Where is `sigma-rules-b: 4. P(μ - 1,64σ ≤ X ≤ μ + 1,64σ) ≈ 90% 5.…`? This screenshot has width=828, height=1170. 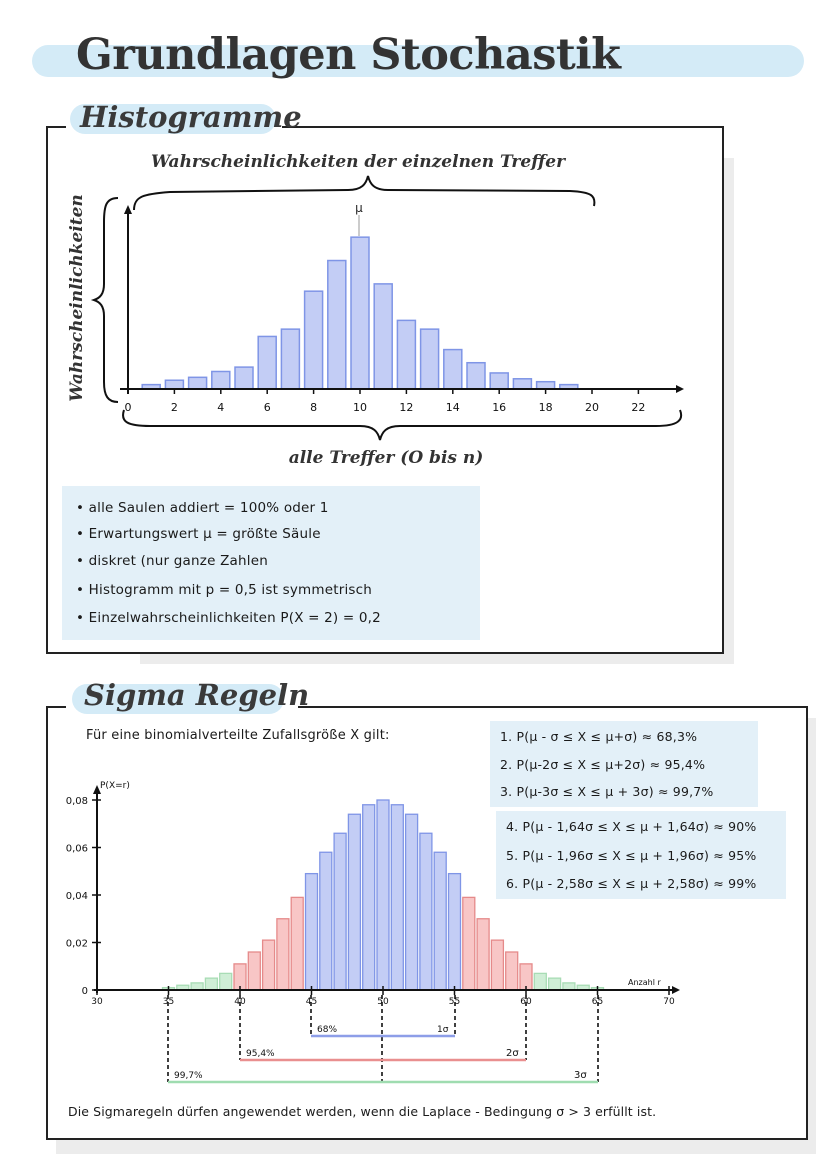 sigma-rules-b: 4. P(μ - 1,64σ ≤ X ≤ μ + 1,64σ) ≈ 90% 5.… is located at coordinates (641, 855).